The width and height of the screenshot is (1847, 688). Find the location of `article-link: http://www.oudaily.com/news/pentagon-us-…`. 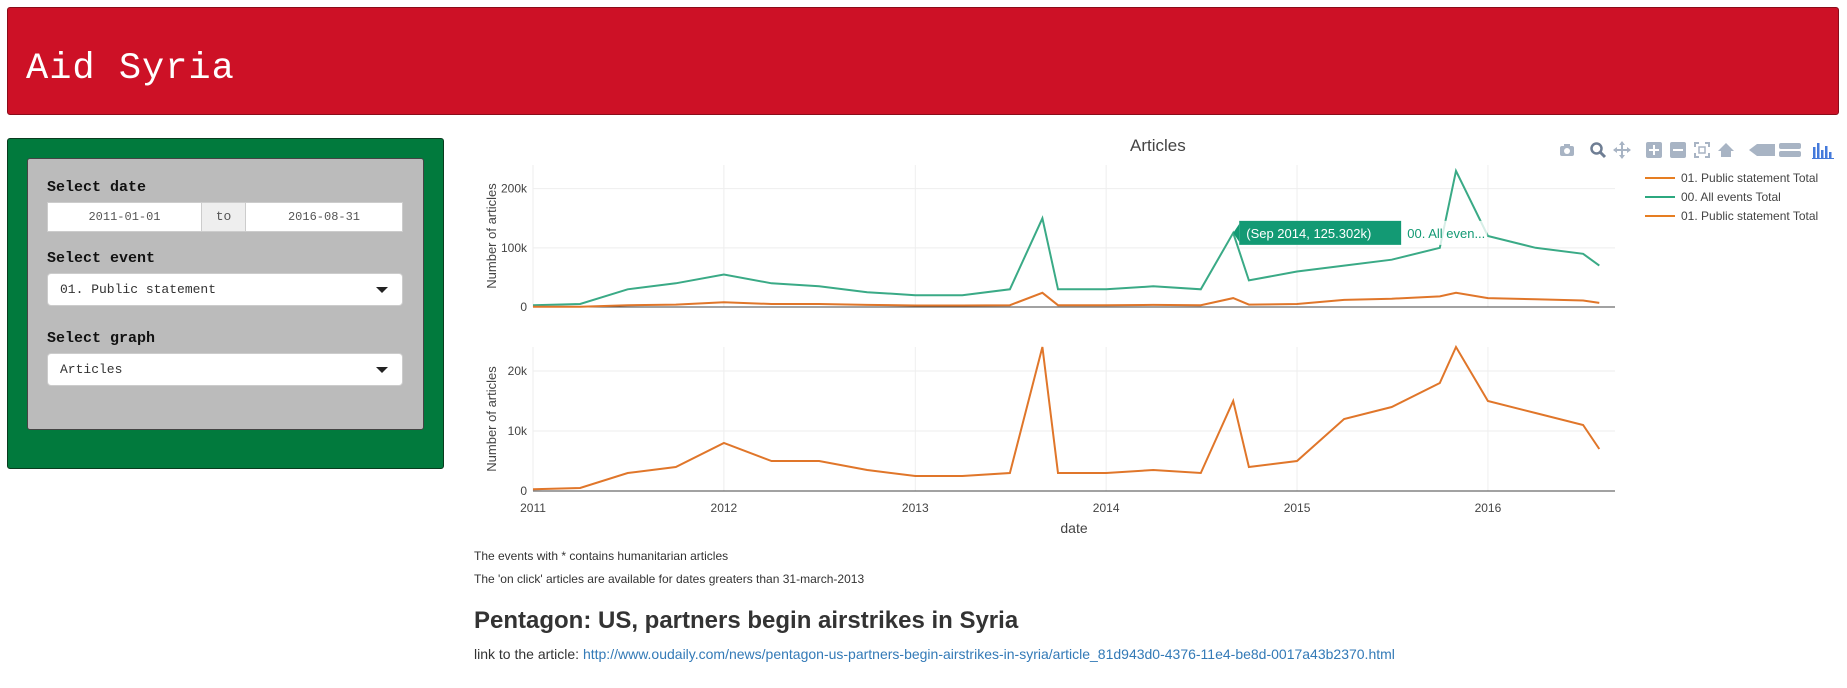

article-link: http://www.oudaily.com/news/pentagon-us-… is located at coordinates (988, 654).